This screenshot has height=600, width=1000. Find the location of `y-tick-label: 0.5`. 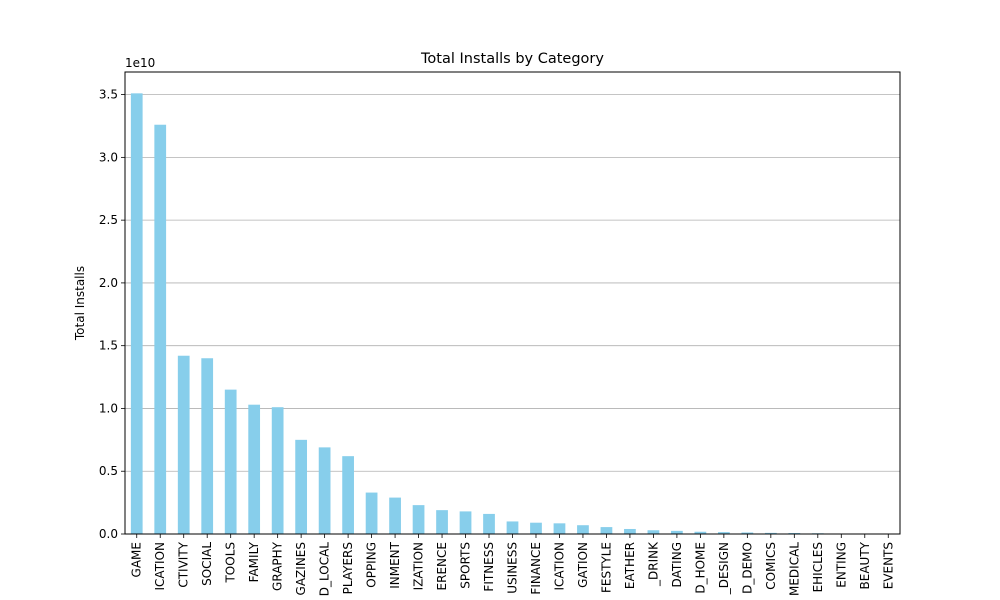

y-tick-label: 0.5 is located at coordinates (108, 471).